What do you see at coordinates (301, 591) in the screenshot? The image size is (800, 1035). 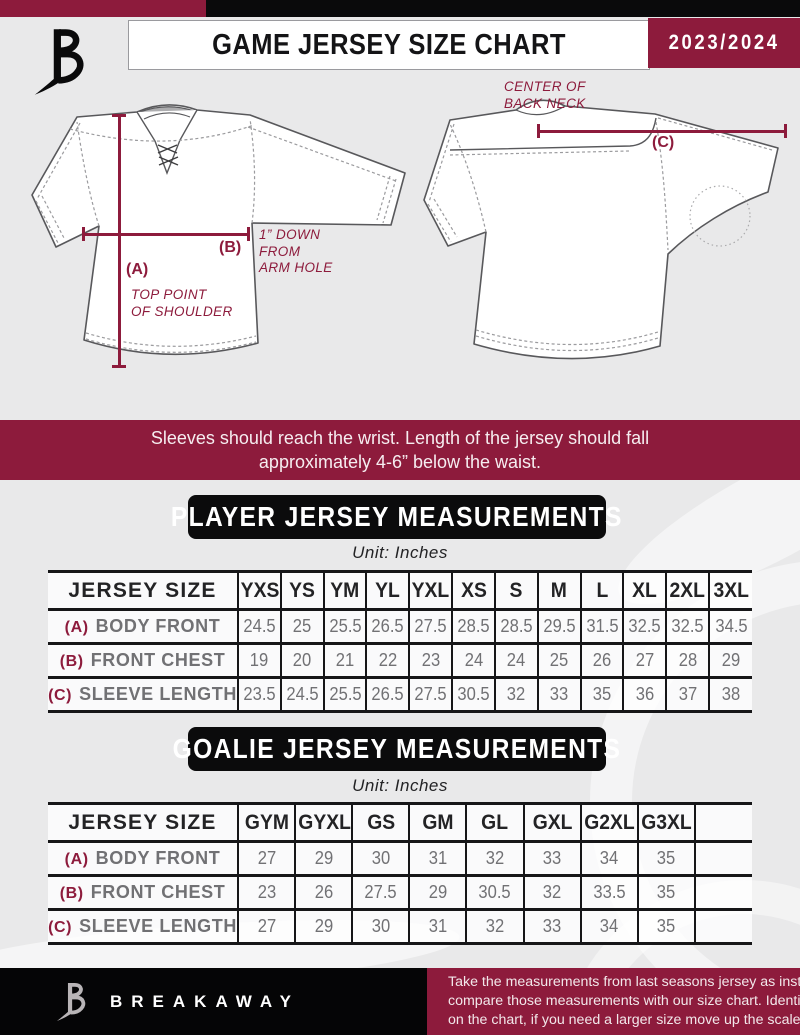 I see `size-column-header: YS` at bounding box center [301, 591].